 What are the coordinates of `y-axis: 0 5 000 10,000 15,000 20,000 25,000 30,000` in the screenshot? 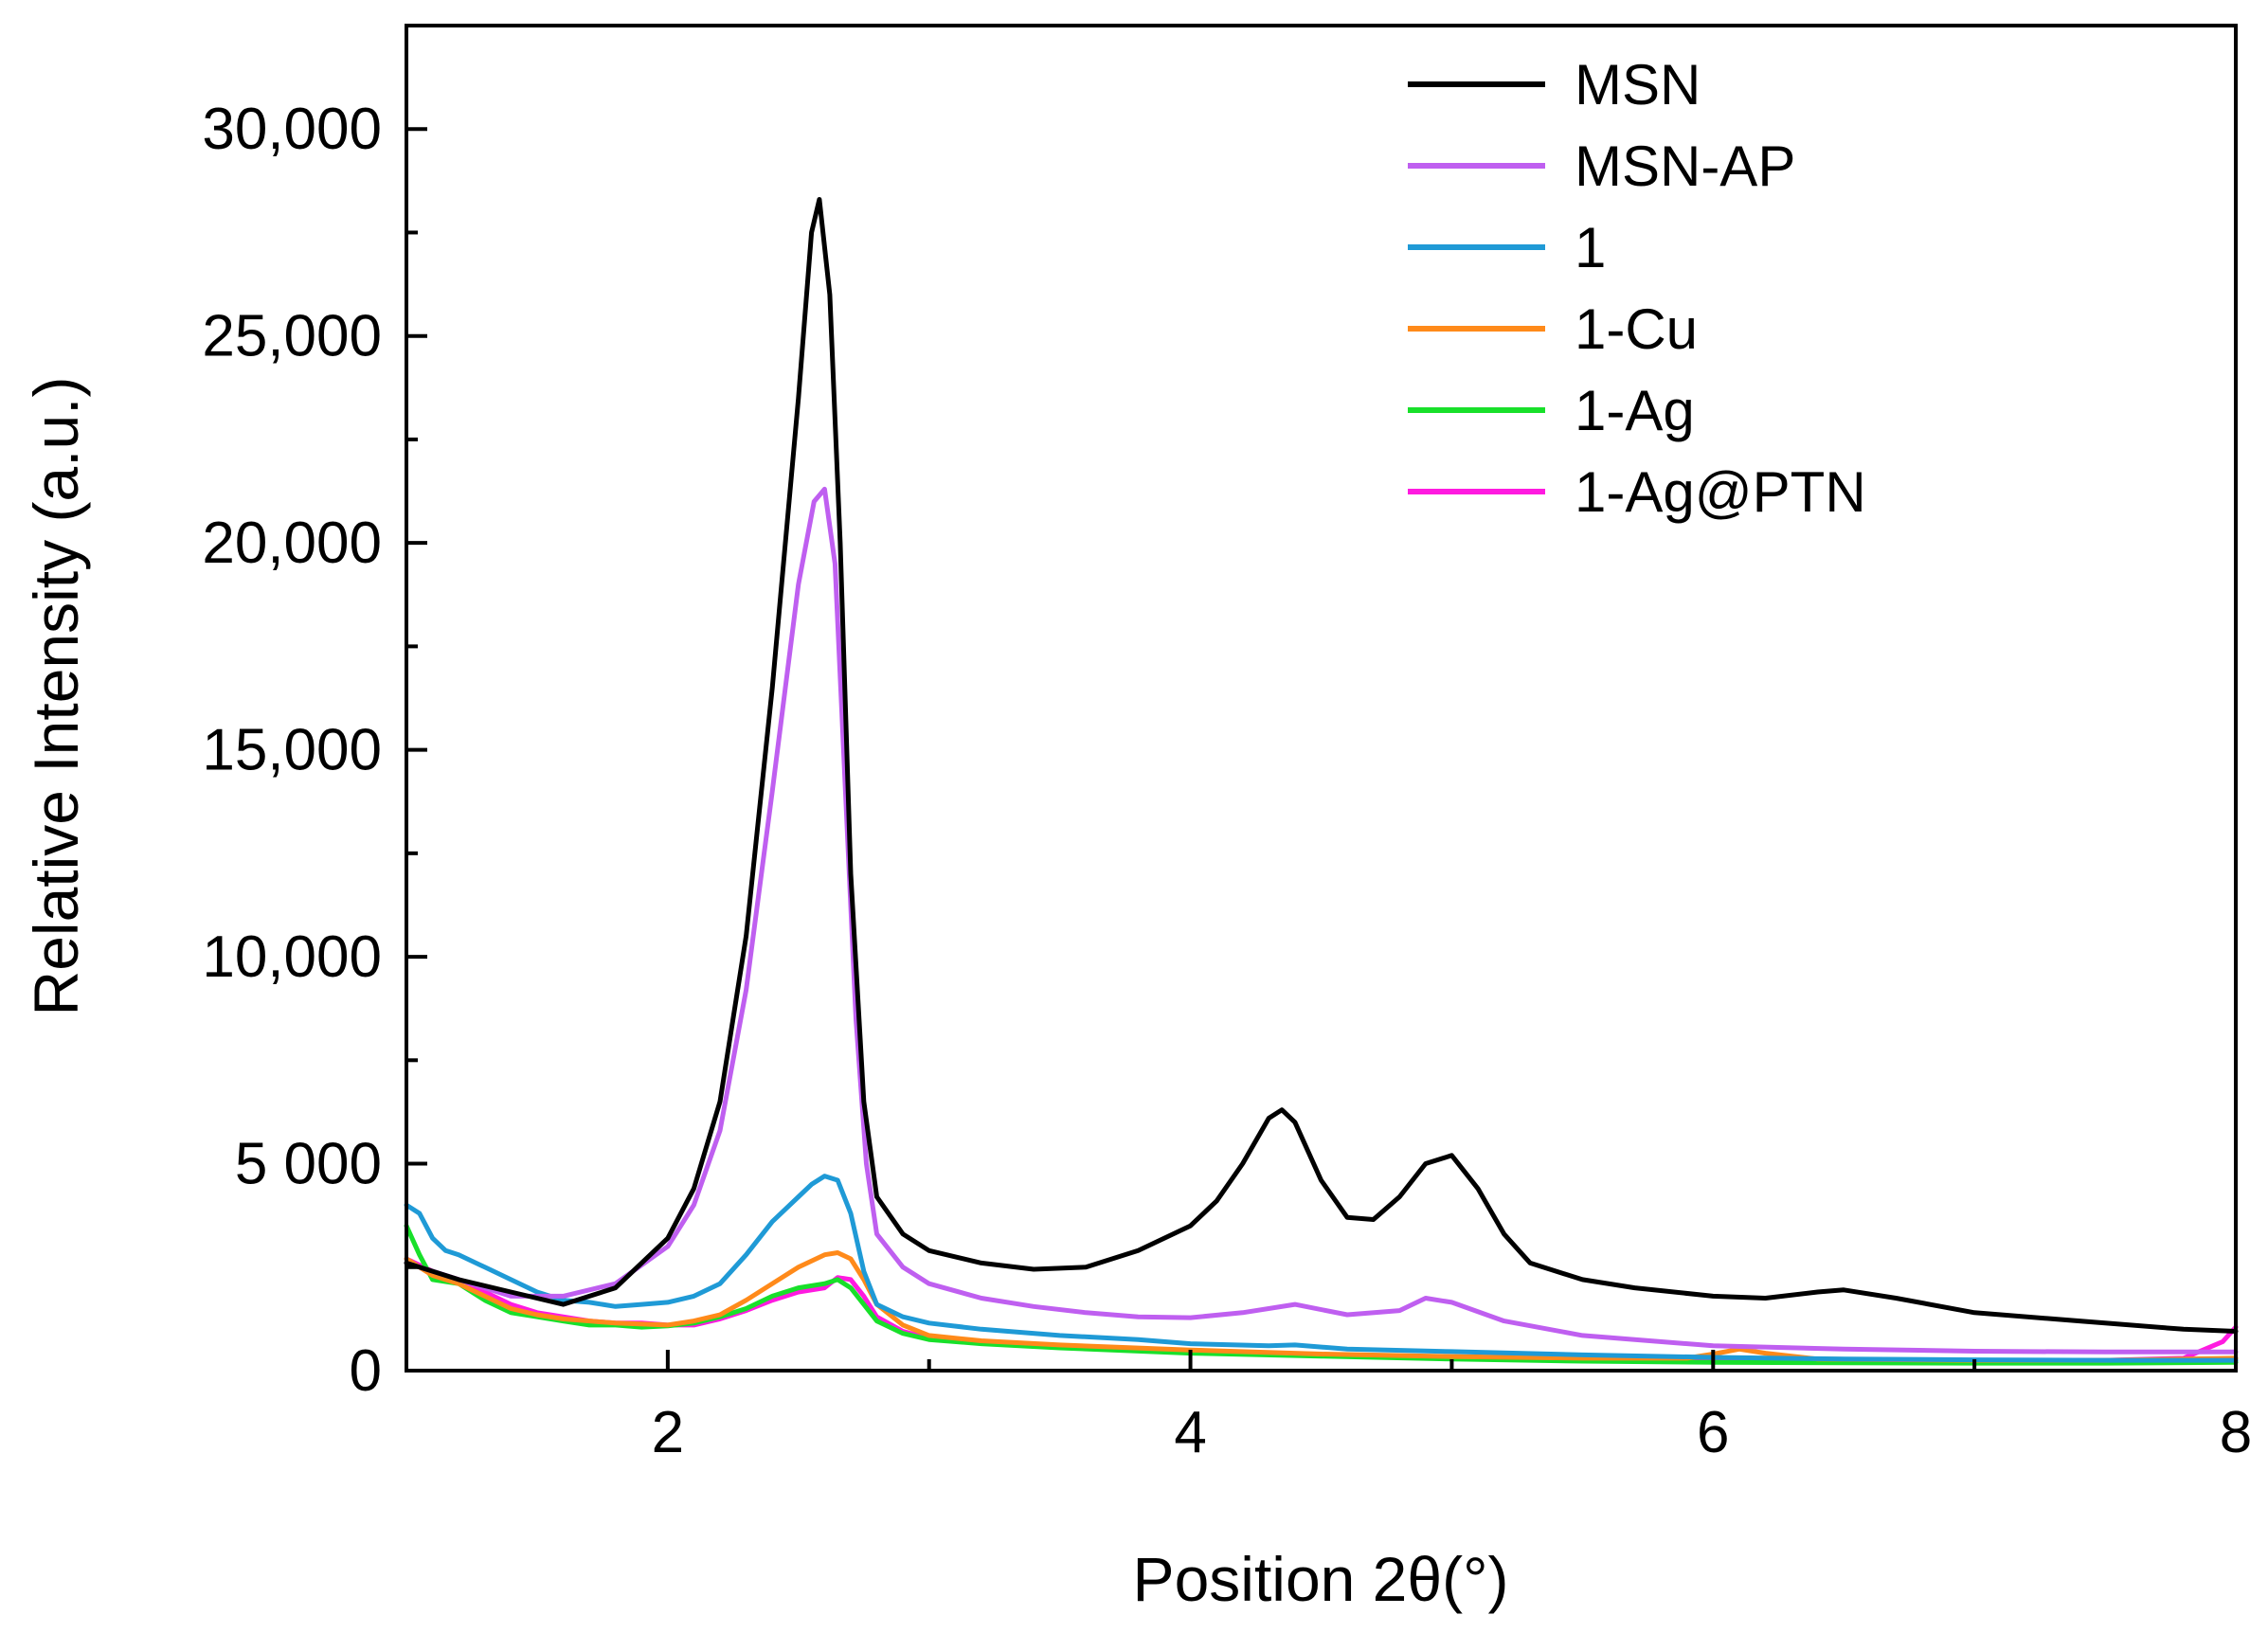 It's located at (314, 751).